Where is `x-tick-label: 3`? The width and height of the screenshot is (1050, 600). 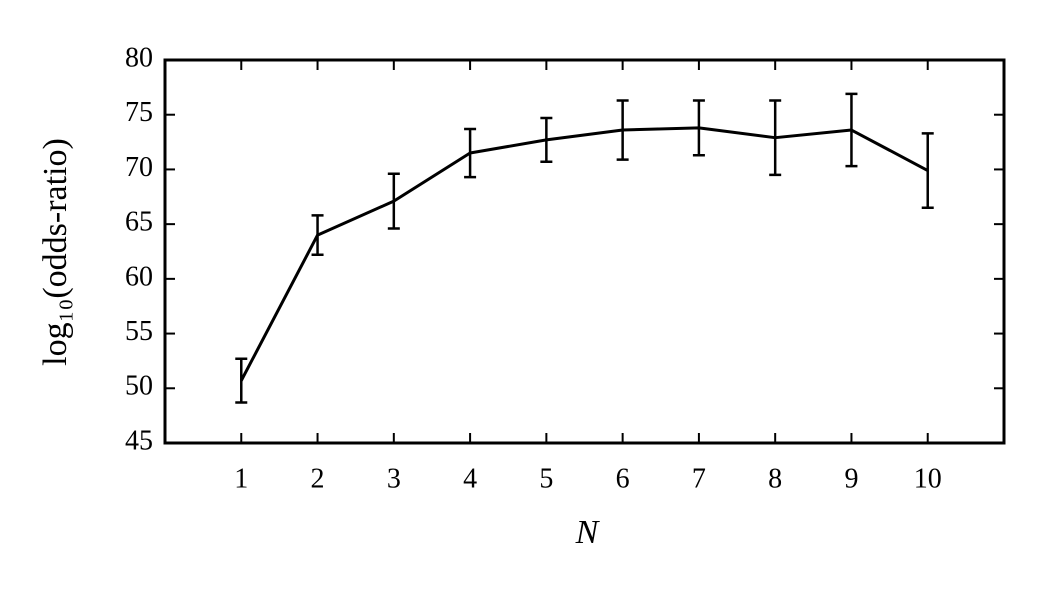
x-tick-label: 3 is located at coordinates (394, 478).